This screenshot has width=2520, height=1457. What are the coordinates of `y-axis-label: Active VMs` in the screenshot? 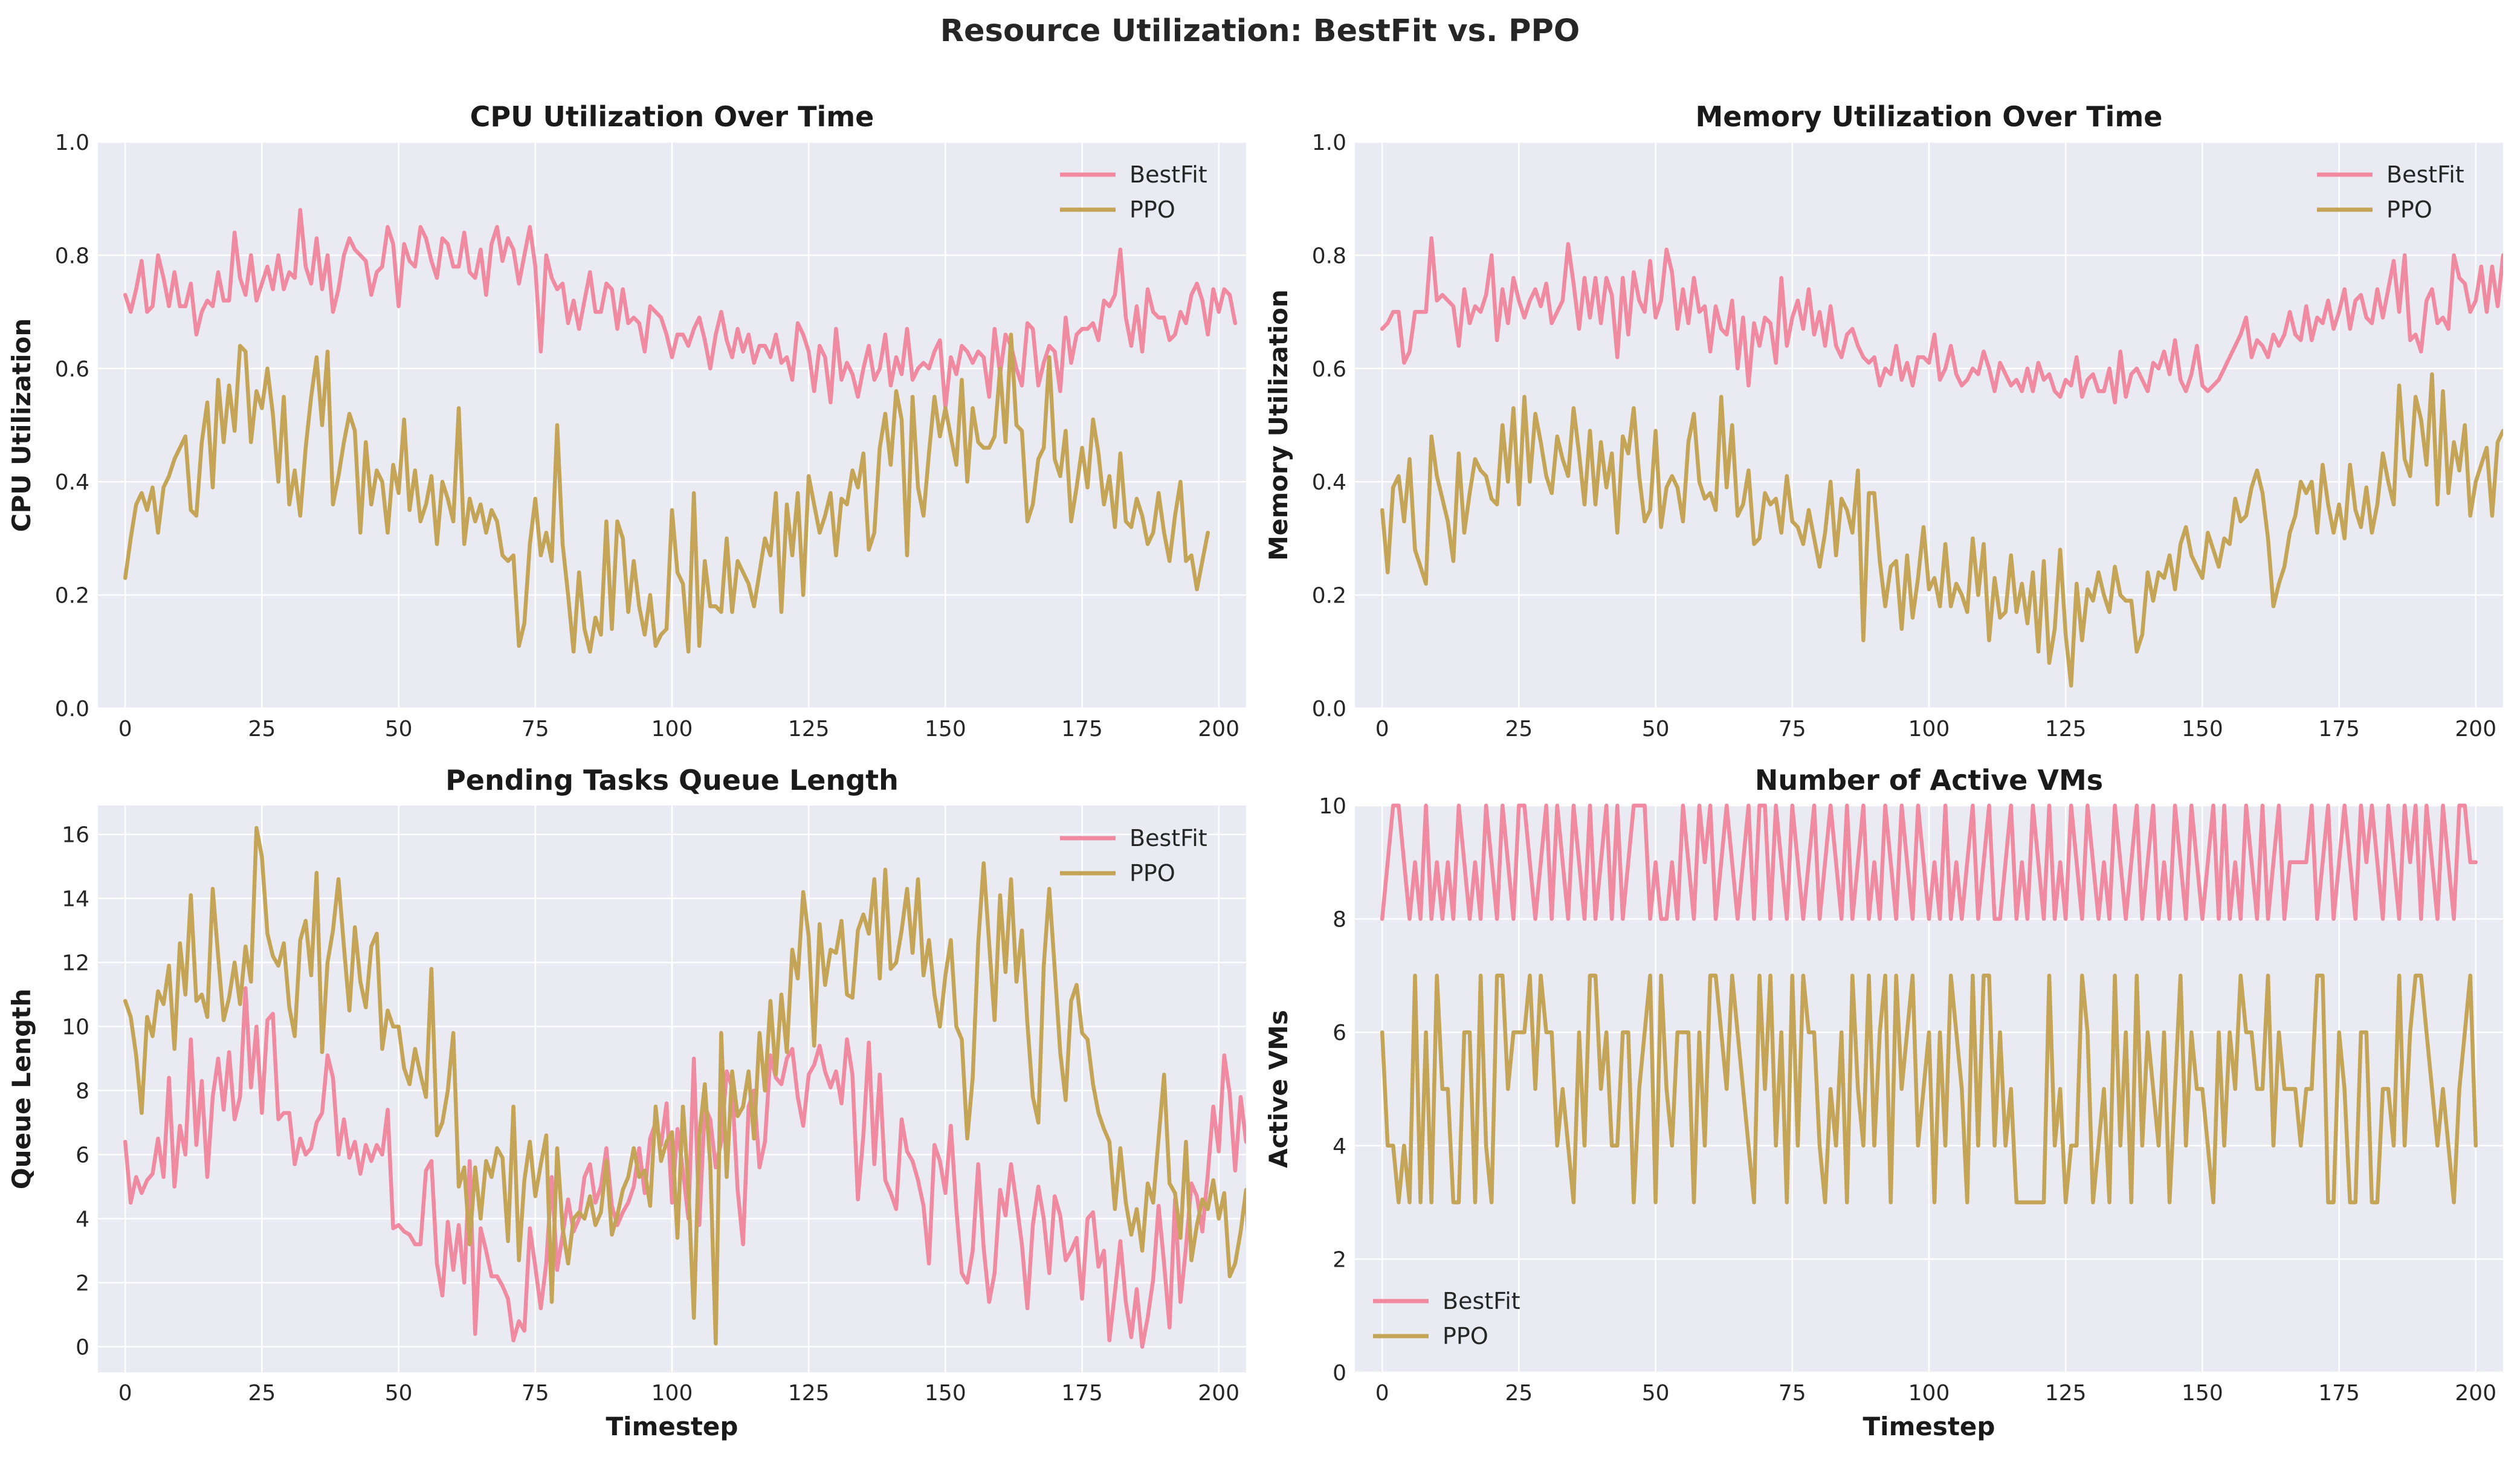 It's located at (1278, 1089).